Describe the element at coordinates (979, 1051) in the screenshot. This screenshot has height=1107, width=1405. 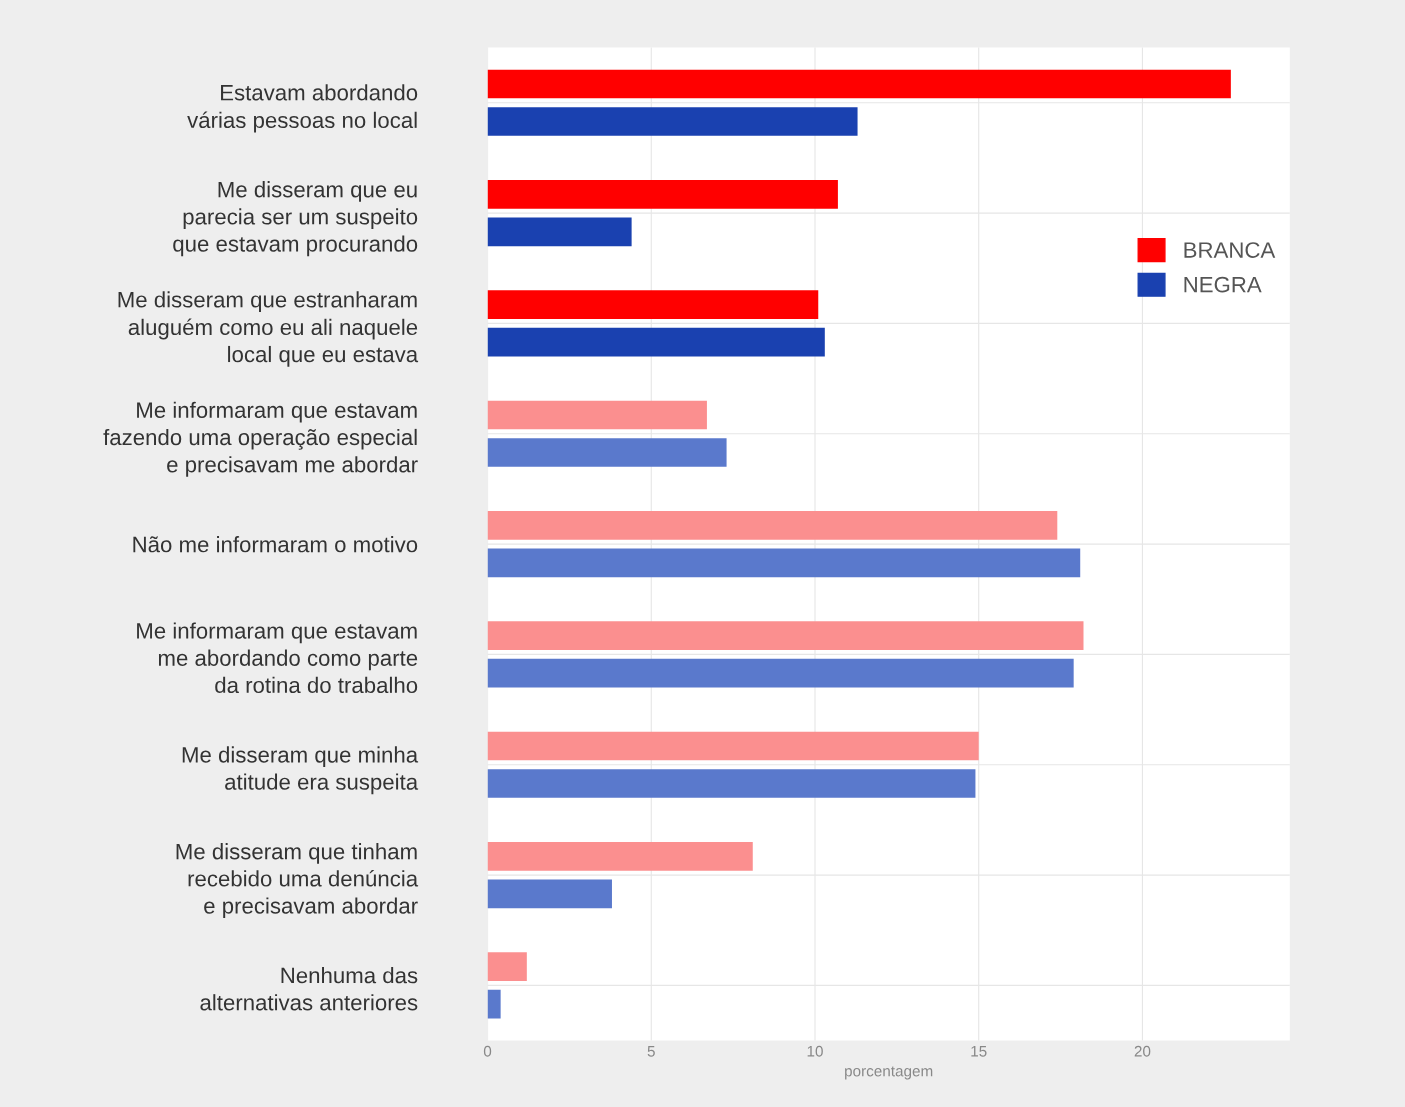
I see `x-tick-label: 15` at that location.